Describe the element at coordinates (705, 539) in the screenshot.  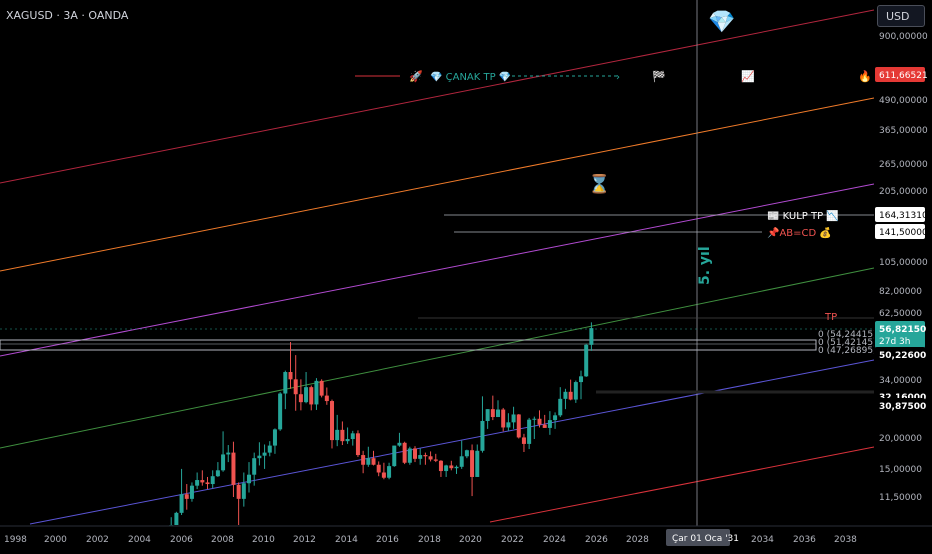
I see `cursor-date-text: Çar 01 Oca '31` at that location.